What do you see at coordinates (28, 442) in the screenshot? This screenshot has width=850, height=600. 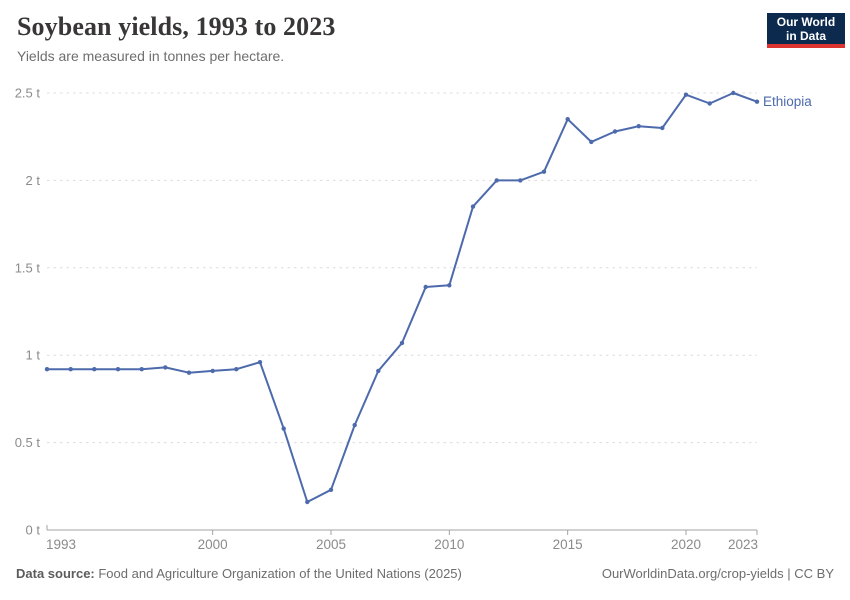 I see `y-tick-label: 0.5 t` at bounding box center [28, 442].